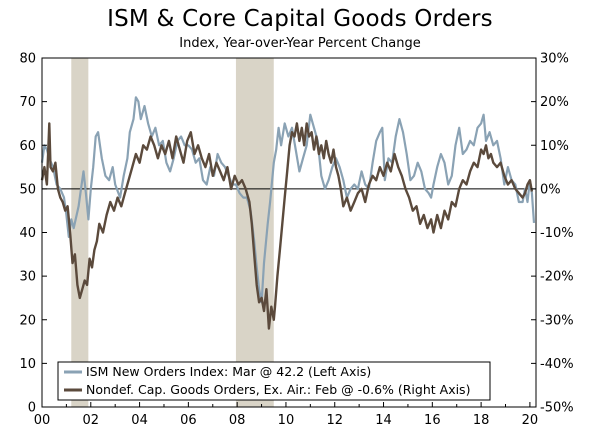  What do you see at coordinates (27, 59) in the screenshot?
I see `left-tick-label: 80` at bounding box center [27, 59].